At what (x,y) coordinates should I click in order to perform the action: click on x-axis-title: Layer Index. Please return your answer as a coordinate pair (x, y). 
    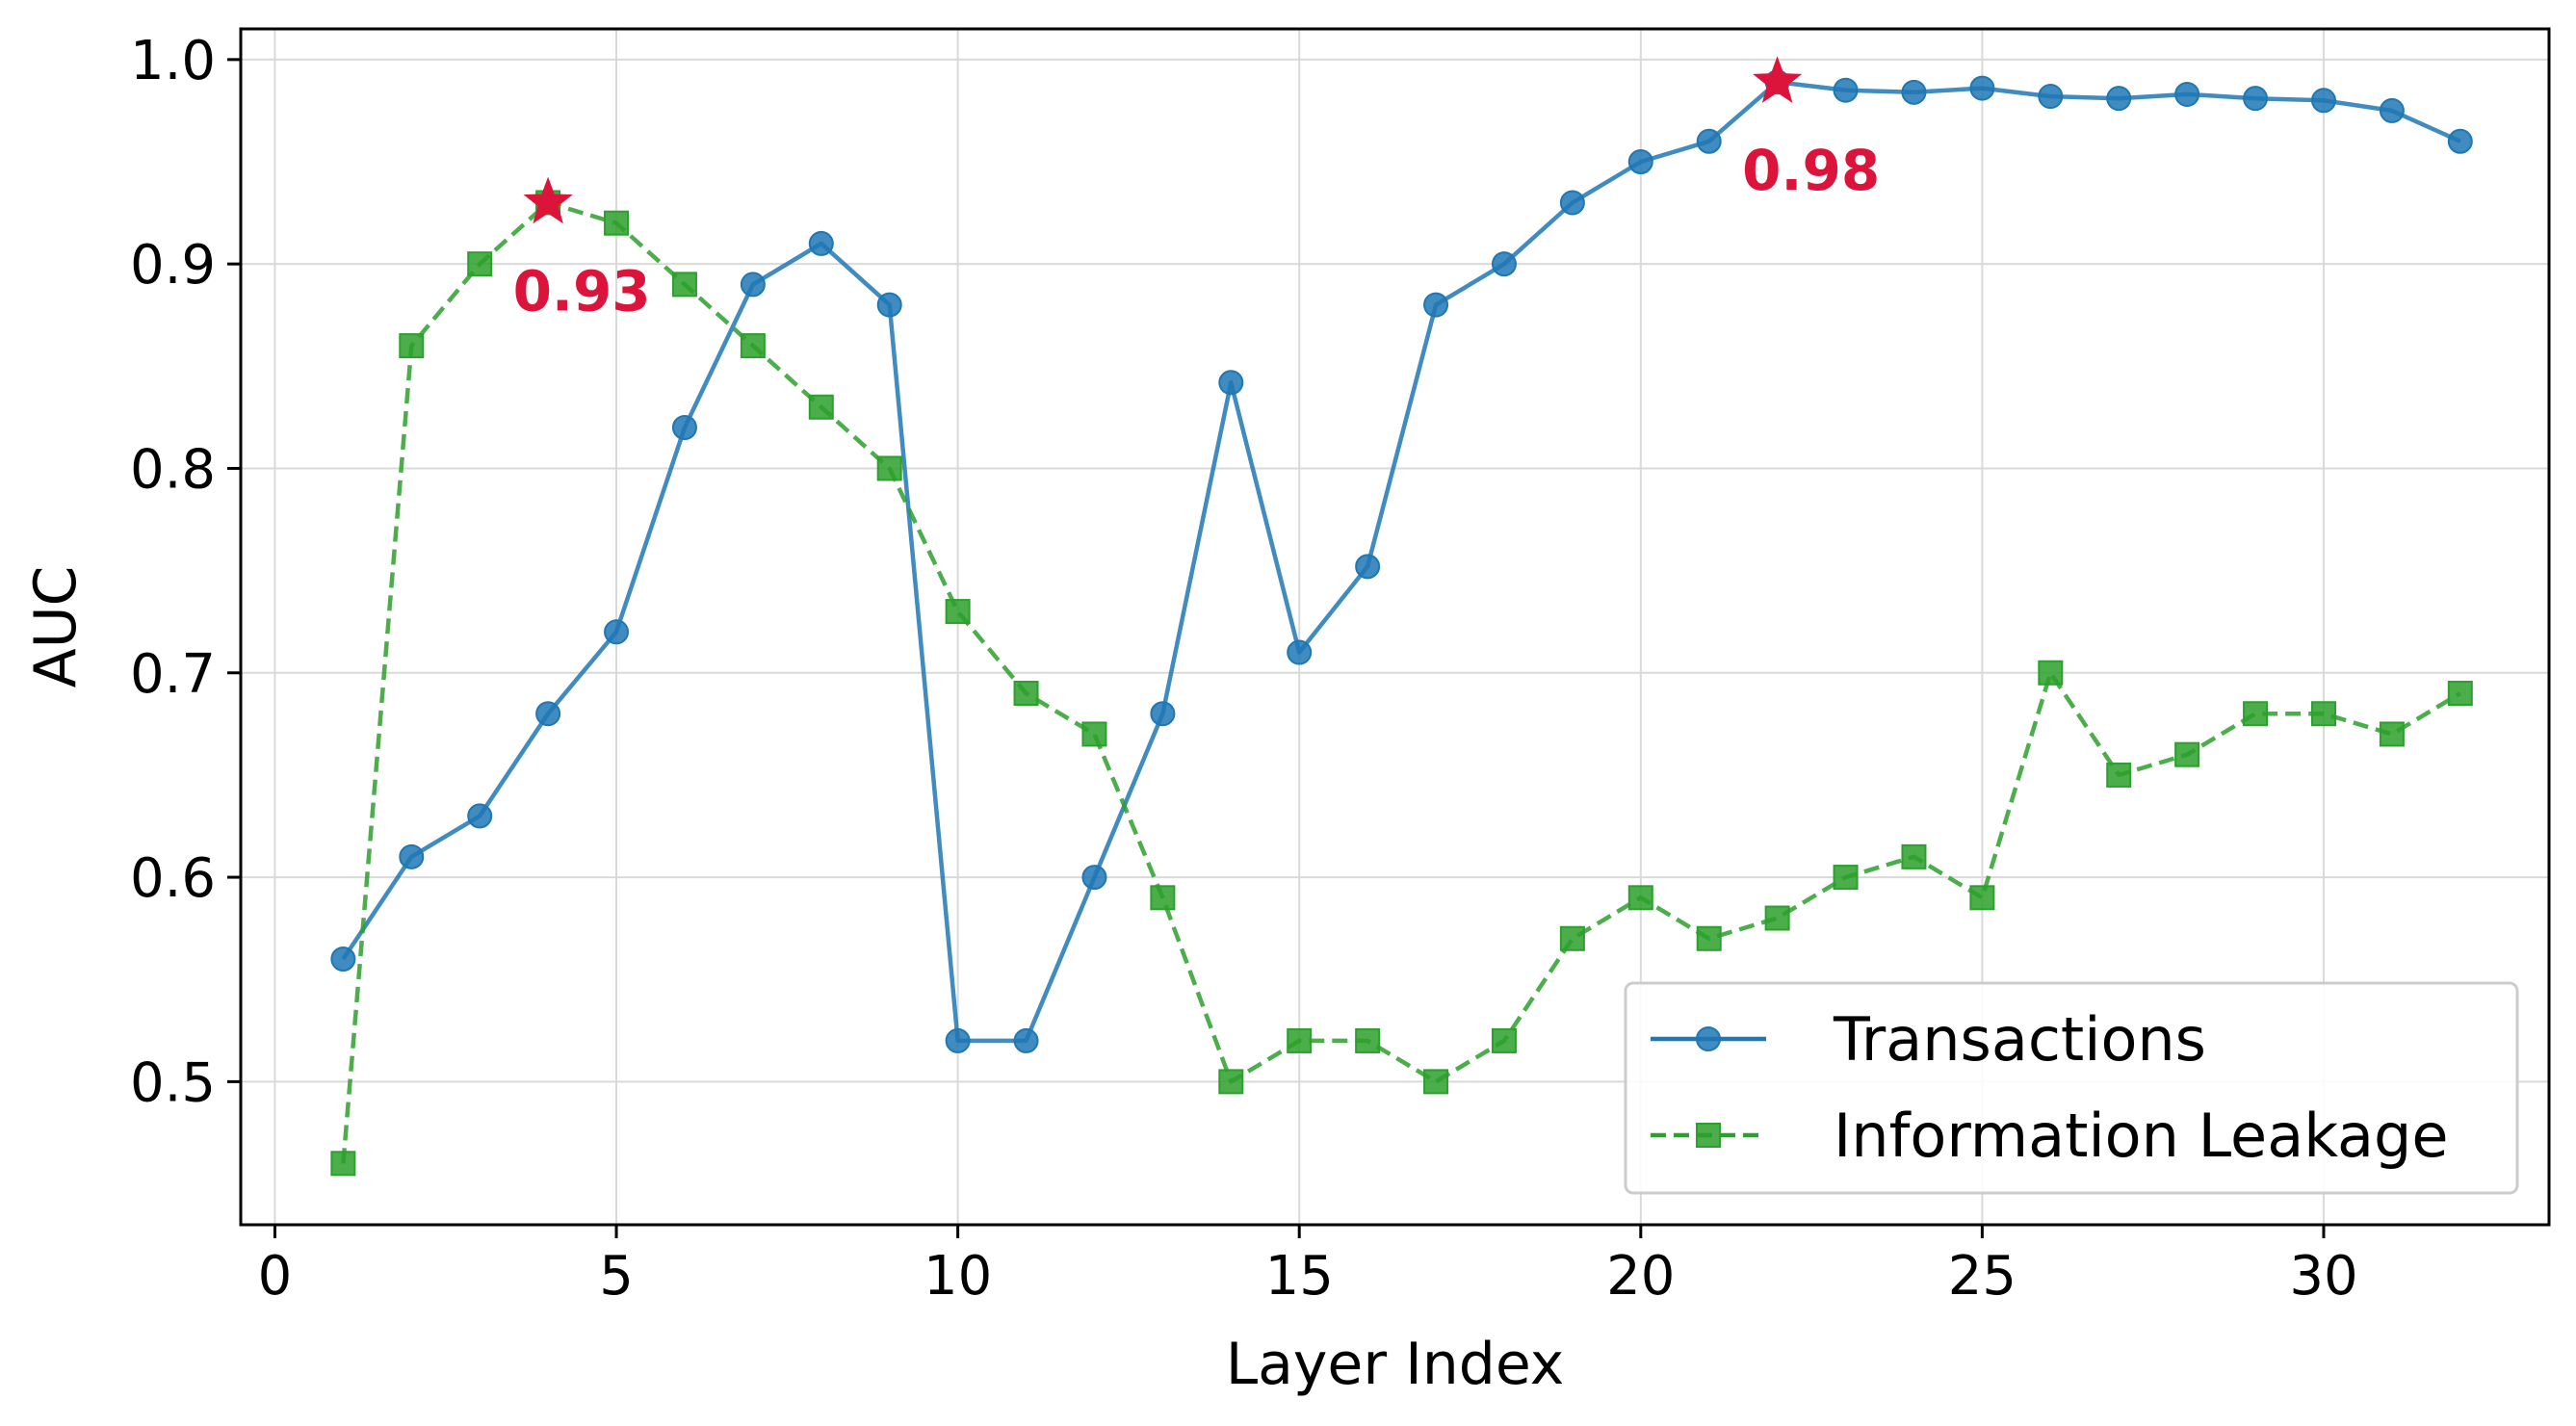
    Looking at the image, I should click on (1395, 1364).